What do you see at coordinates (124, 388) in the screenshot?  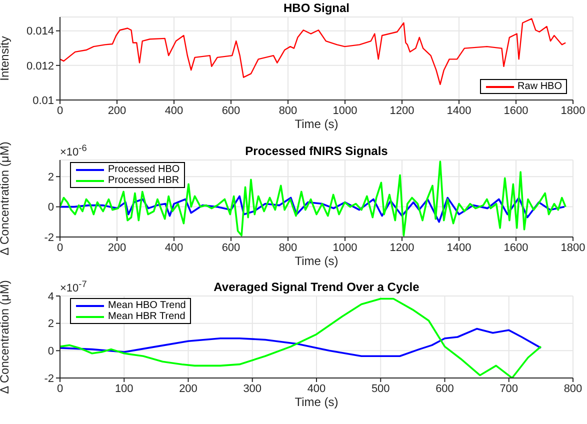 I see `x-tick-label: 100` at bounding box center [124, 388].